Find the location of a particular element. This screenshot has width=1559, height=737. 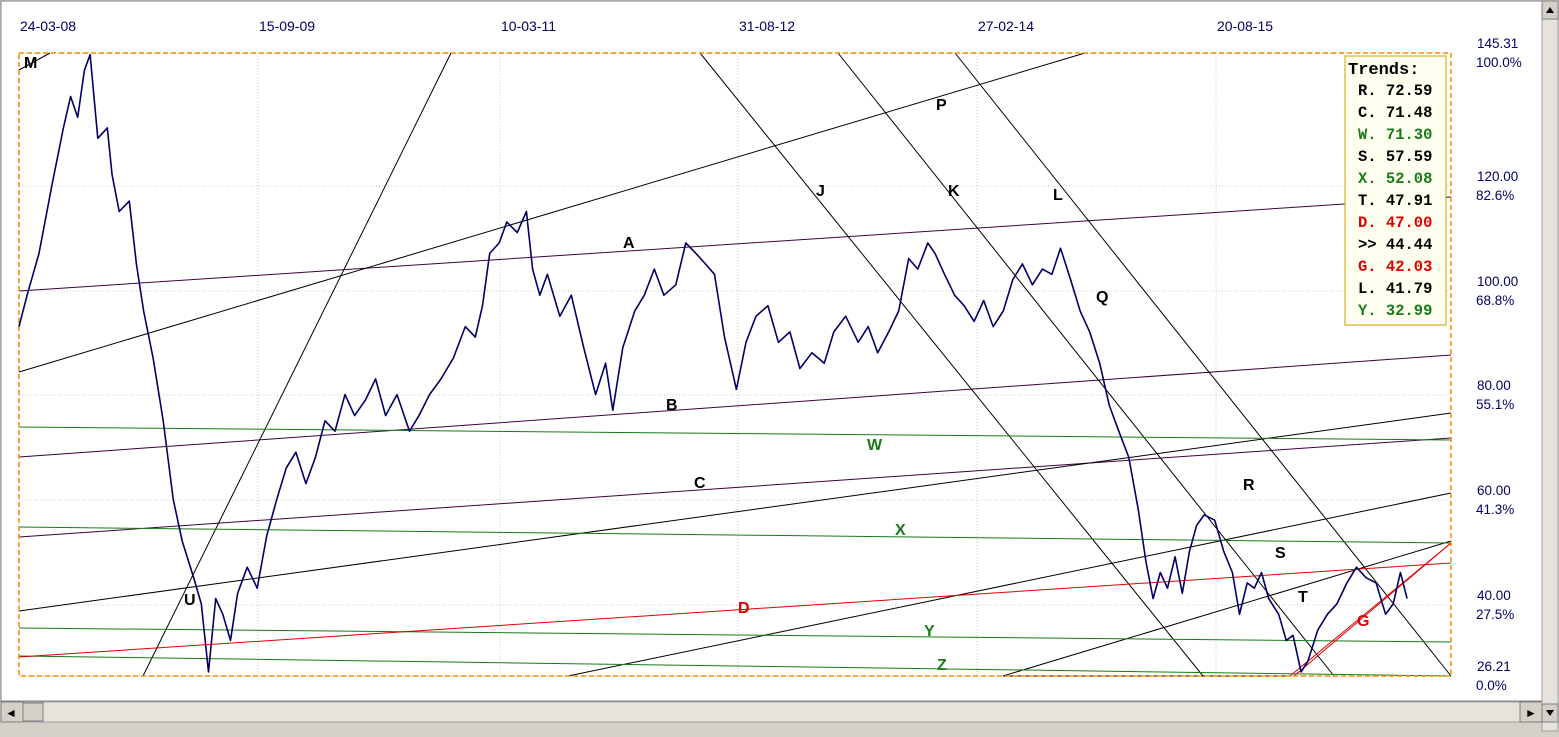

vertical-scrollbar is located at coordinates (1550, 366).